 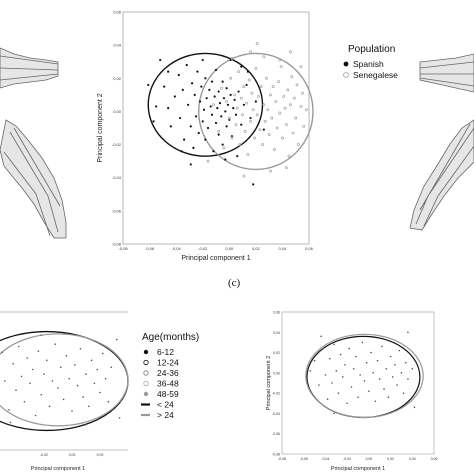 I want to click on br-ellipses, so click(x=364, y=376).